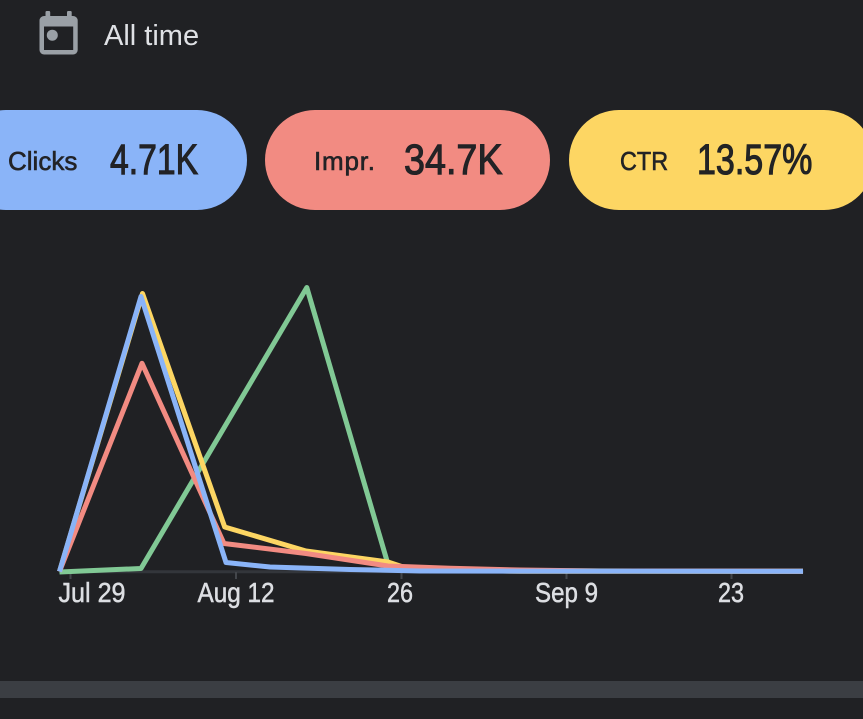  What do you see at coordinates (236, 592) in the screenshot?
I see `svg-text: Aug 12` at bounding box center [236, 592].